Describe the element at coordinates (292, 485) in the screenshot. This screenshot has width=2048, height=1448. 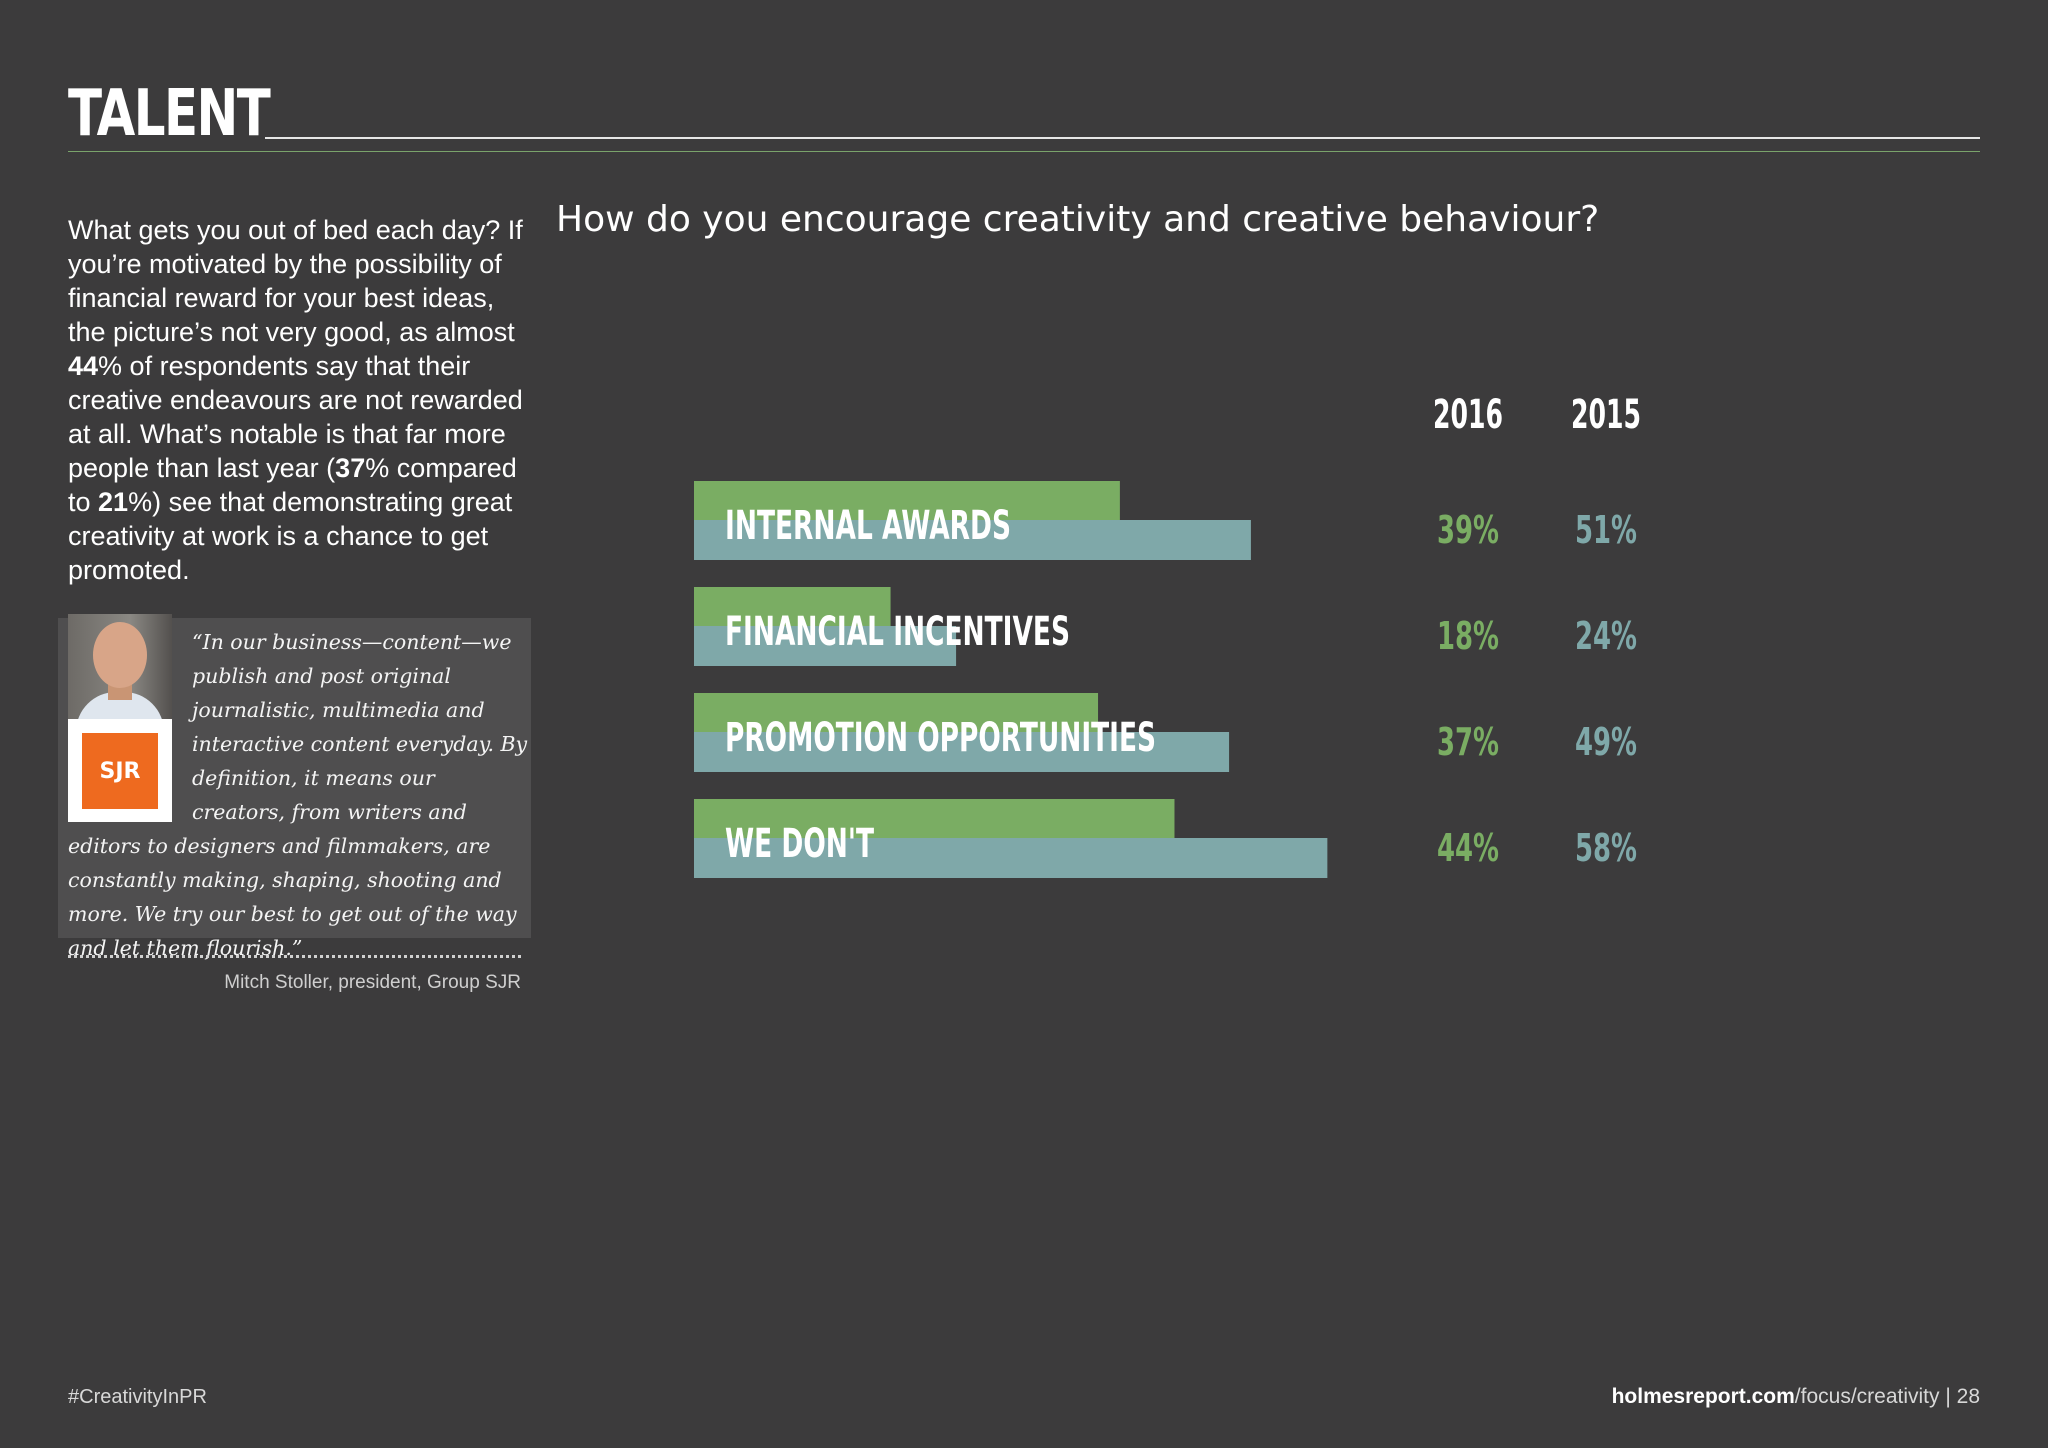
I see `intro-text-3: % compared to` at that location.